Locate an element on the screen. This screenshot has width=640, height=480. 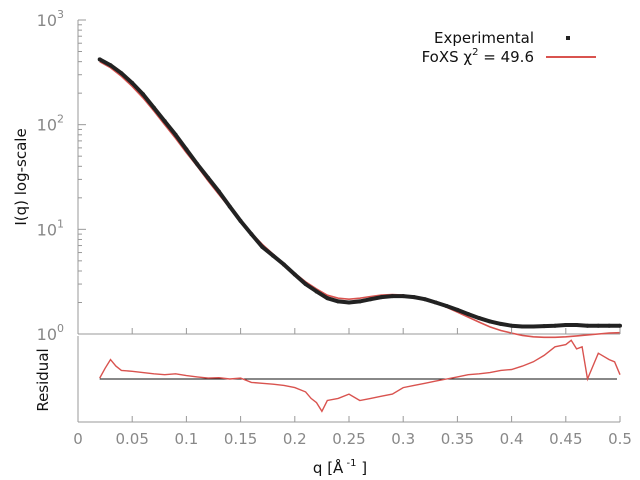
x-axis-title-sup: -1 is located at coordinates (349, 463).